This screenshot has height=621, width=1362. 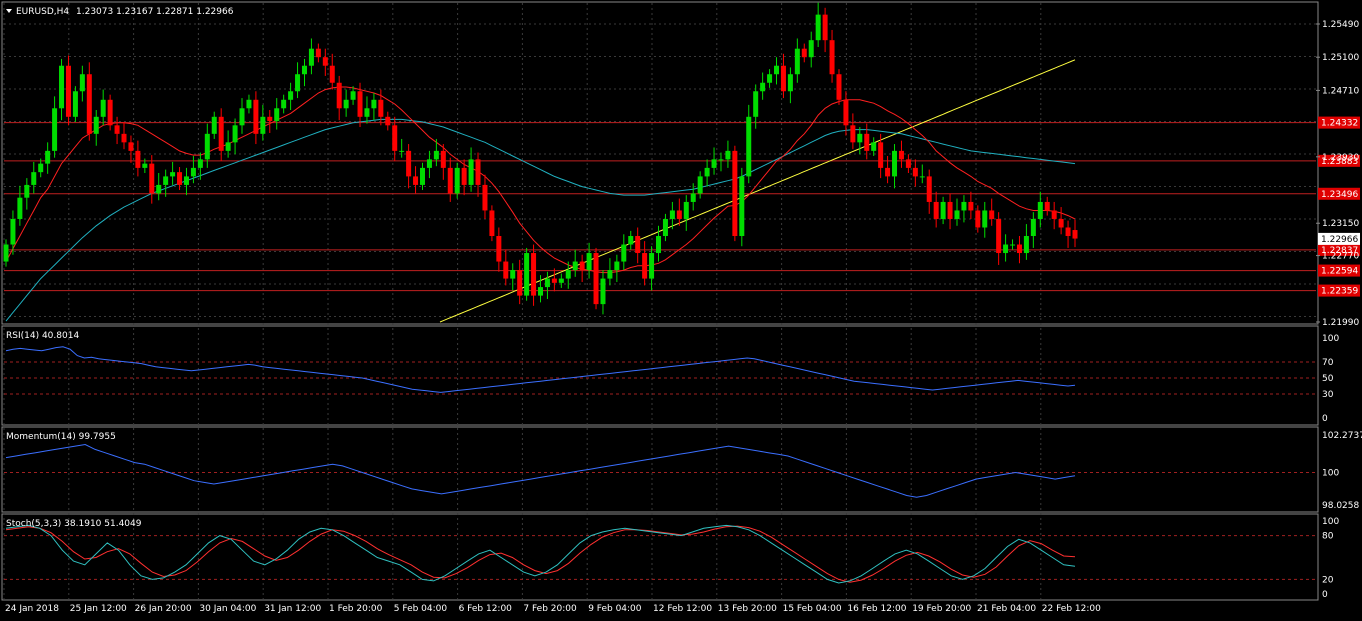 What do you see at coordinates (1340, 91) in the screenshot?
I see `price-tick-label: 1.24710` at bounding box center [1340, 91].